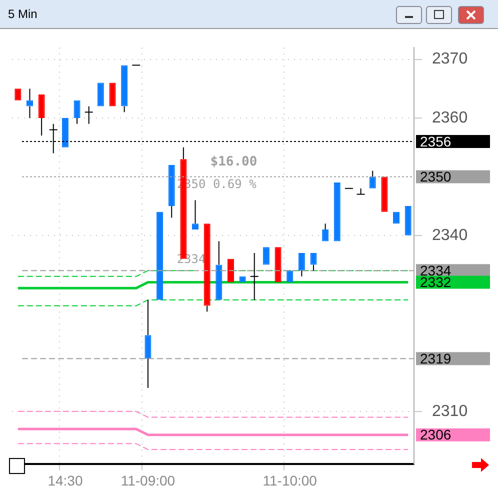  What do you see at coordinates (234, 162) in the screenshot?
I see `annotation: $16.00` at bounding box center [234, 162].